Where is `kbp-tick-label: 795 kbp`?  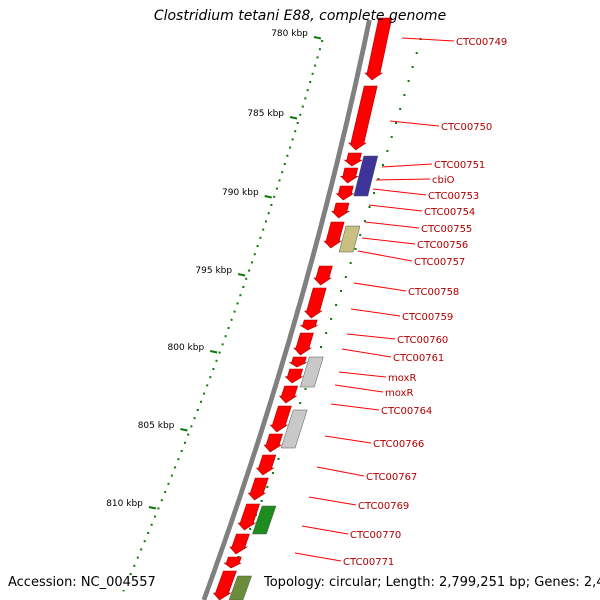 kbp-tick-label: 795 kbp is located at coordinates (213, 271).